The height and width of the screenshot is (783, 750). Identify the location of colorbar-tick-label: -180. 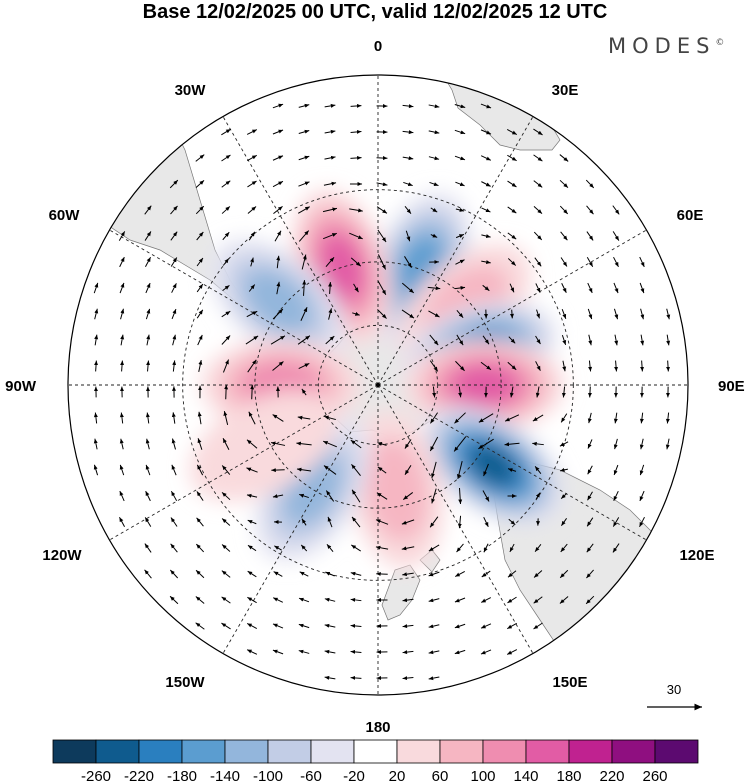
(182, 775).